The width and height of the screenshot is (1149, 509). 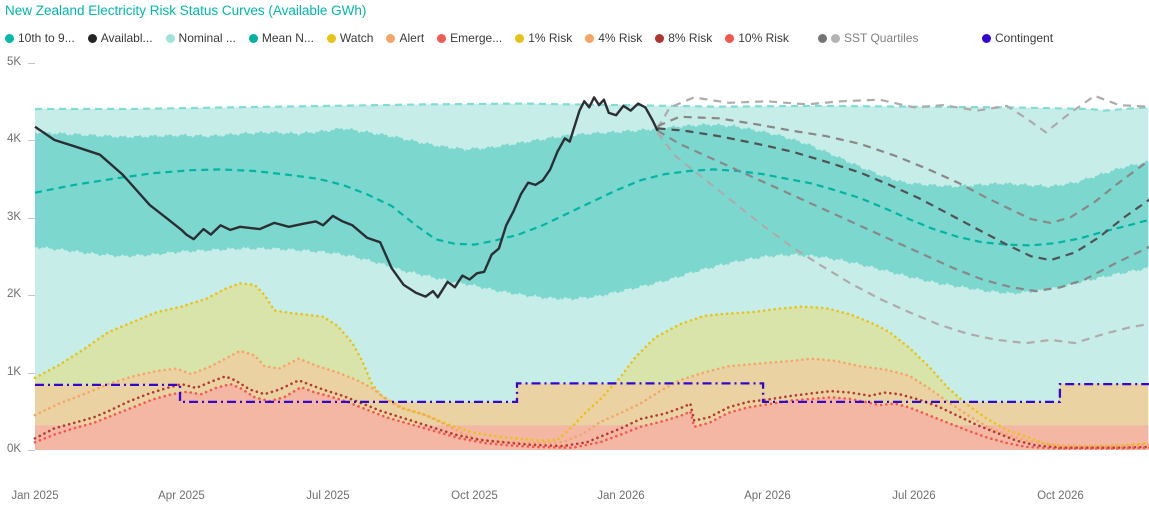 I want to click on risk10-line, so click(x=591, y=416).